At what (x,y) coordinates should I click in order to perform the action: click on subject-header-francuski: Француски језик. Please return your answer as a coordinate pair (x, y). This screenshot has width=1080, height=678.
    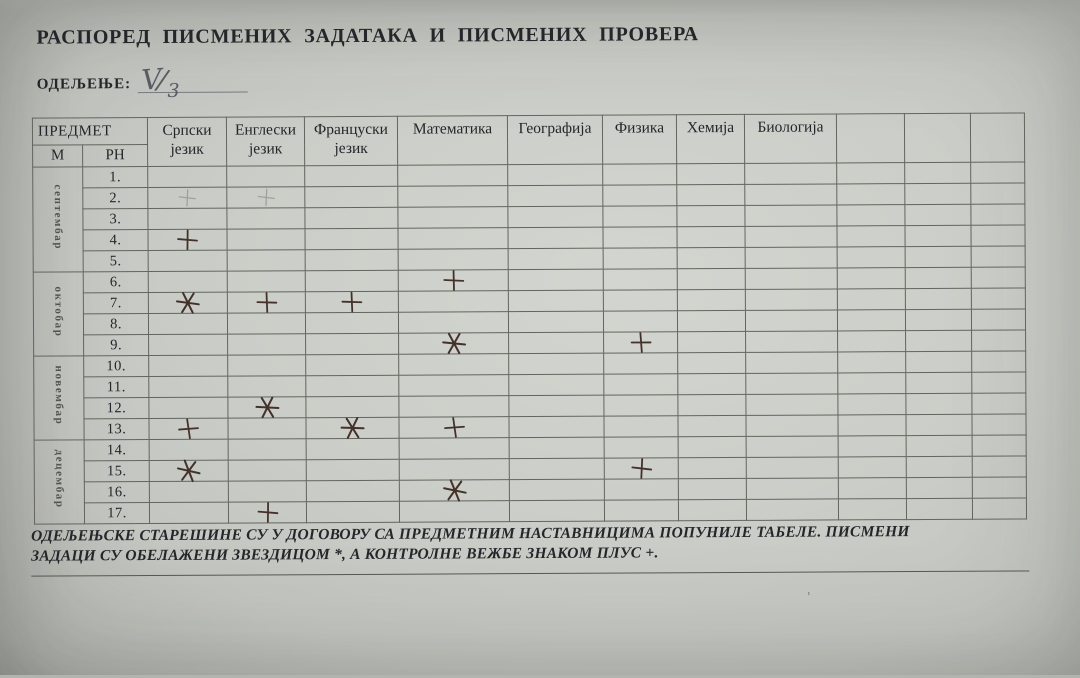
    Looking at the image, I should click on (350, 140).